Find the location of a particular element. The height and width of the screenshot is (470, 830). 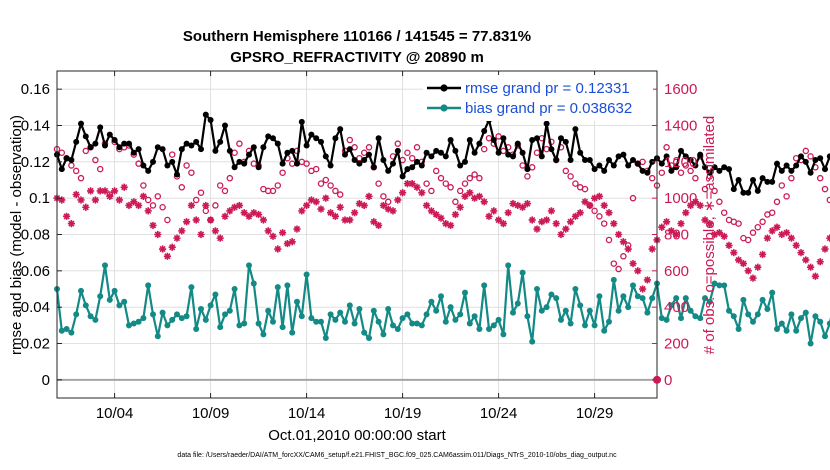

y-left-tick-label: 0.06 is located at coordinates (35, 271).